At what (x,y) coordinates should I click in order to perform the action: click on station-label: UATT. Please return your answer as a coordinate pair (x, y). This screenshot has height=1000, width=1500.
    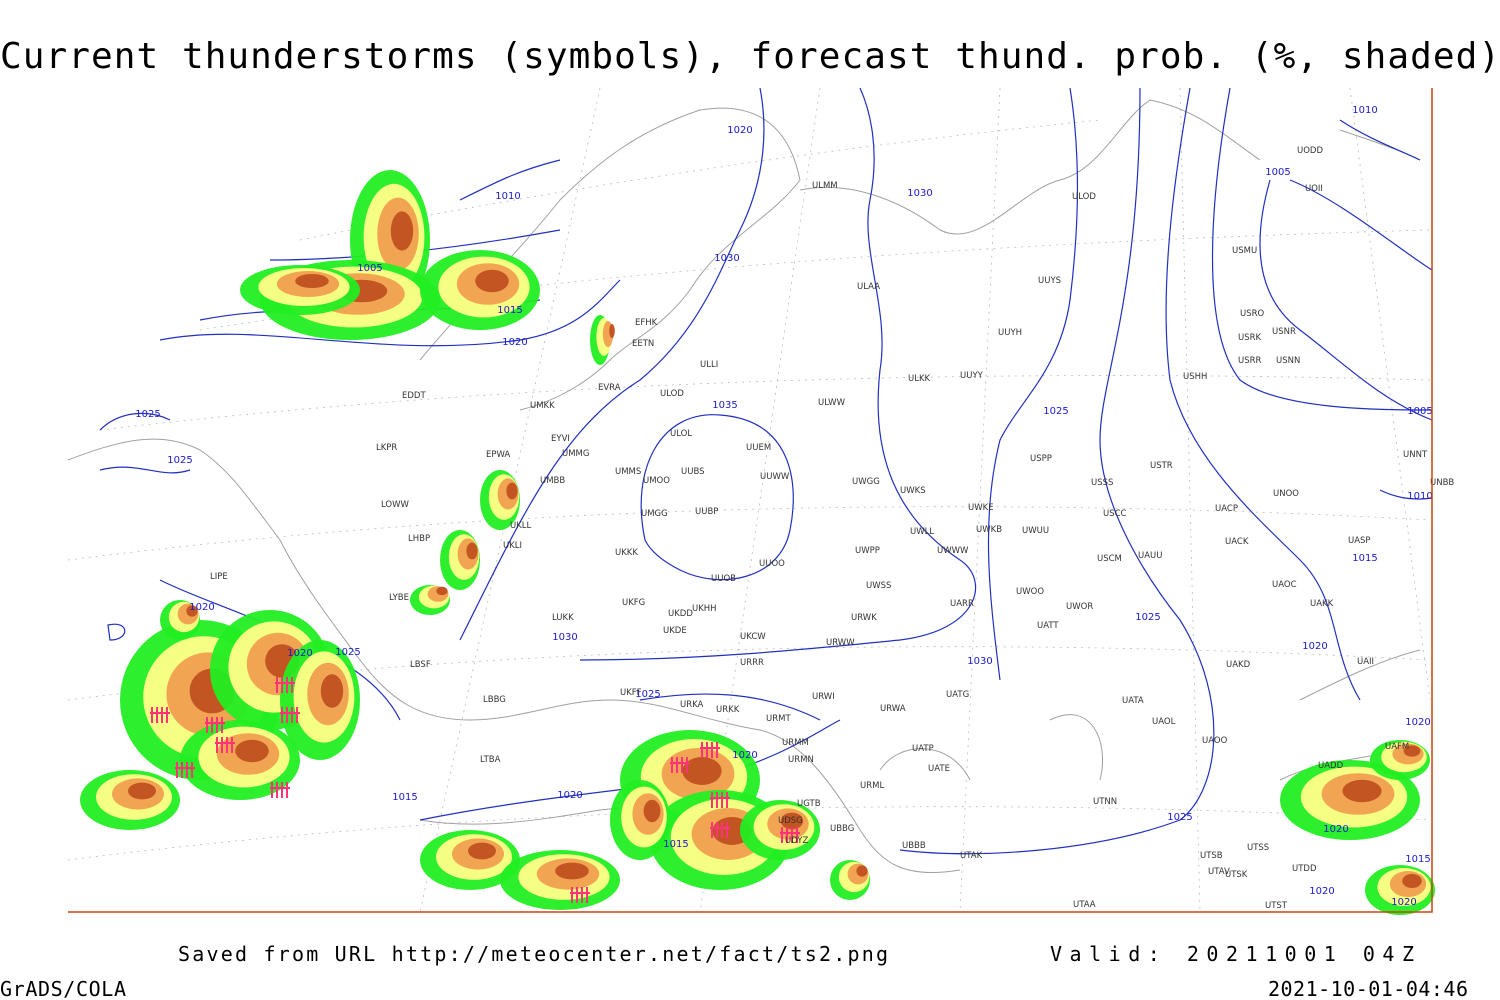
    Looking at the image, I should click on (1048, 626).